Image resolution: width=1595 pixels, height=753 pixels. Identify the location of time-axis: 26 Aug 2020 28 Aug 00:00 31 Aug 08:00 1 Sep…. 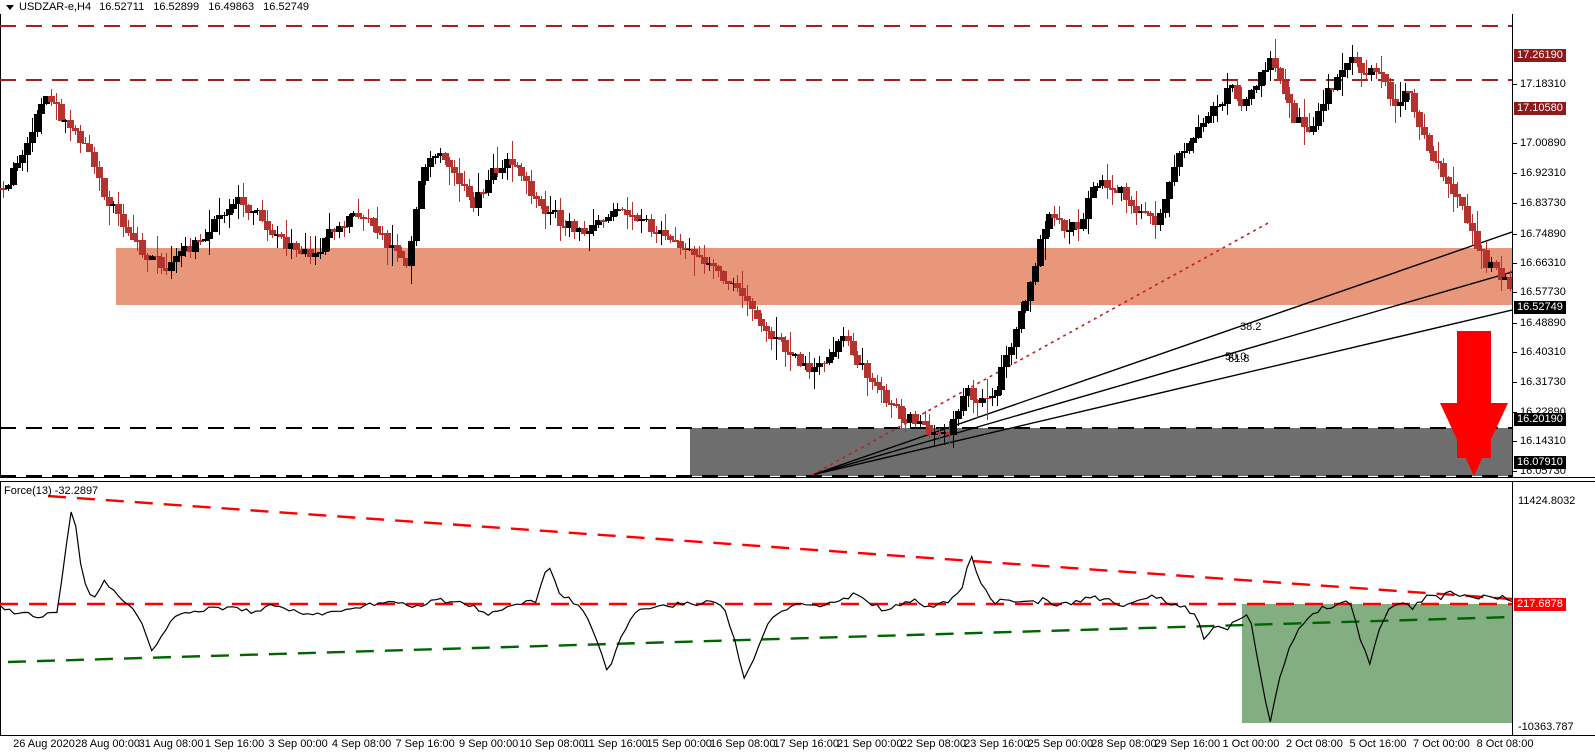
(797, 744).